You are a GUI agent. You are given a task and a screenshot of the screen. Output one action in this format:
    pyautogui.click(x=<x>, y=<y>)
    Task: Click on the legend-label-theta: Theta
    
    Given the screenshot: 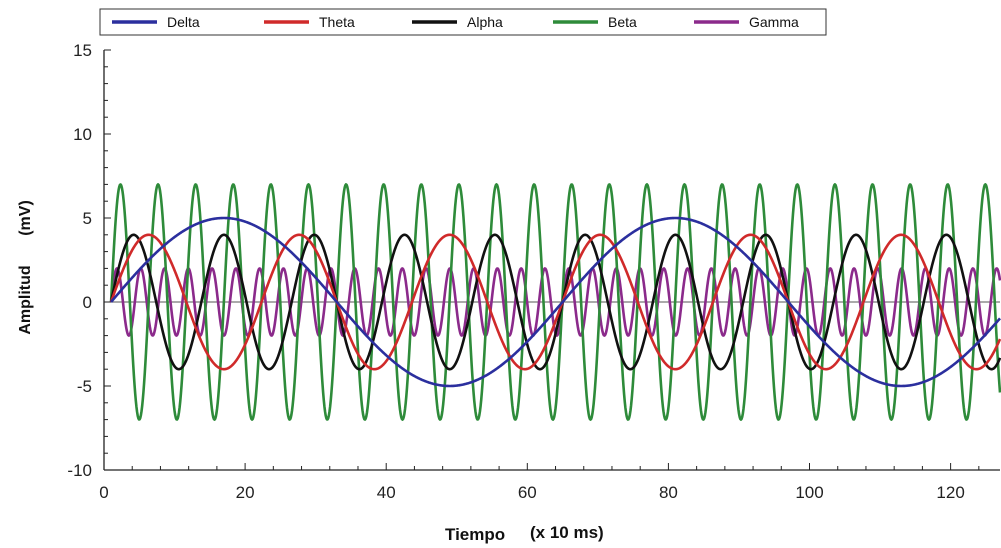 What is the action you would take?
    pyautogui.click(x=337, y=22)
    